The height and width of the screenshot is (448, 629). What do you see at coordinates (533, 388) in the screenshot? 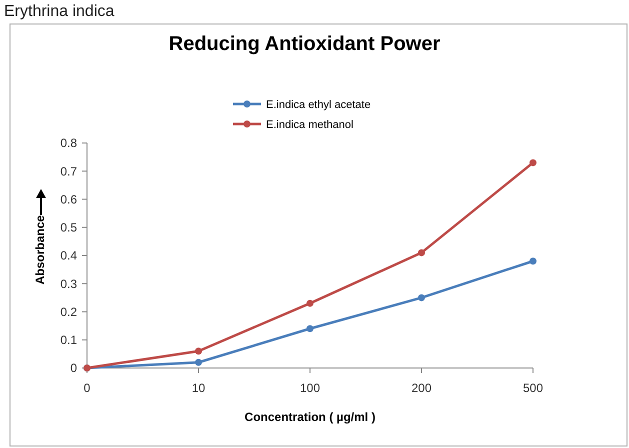
I see `x-tick-label: 500` at bounding box center [533, 388].